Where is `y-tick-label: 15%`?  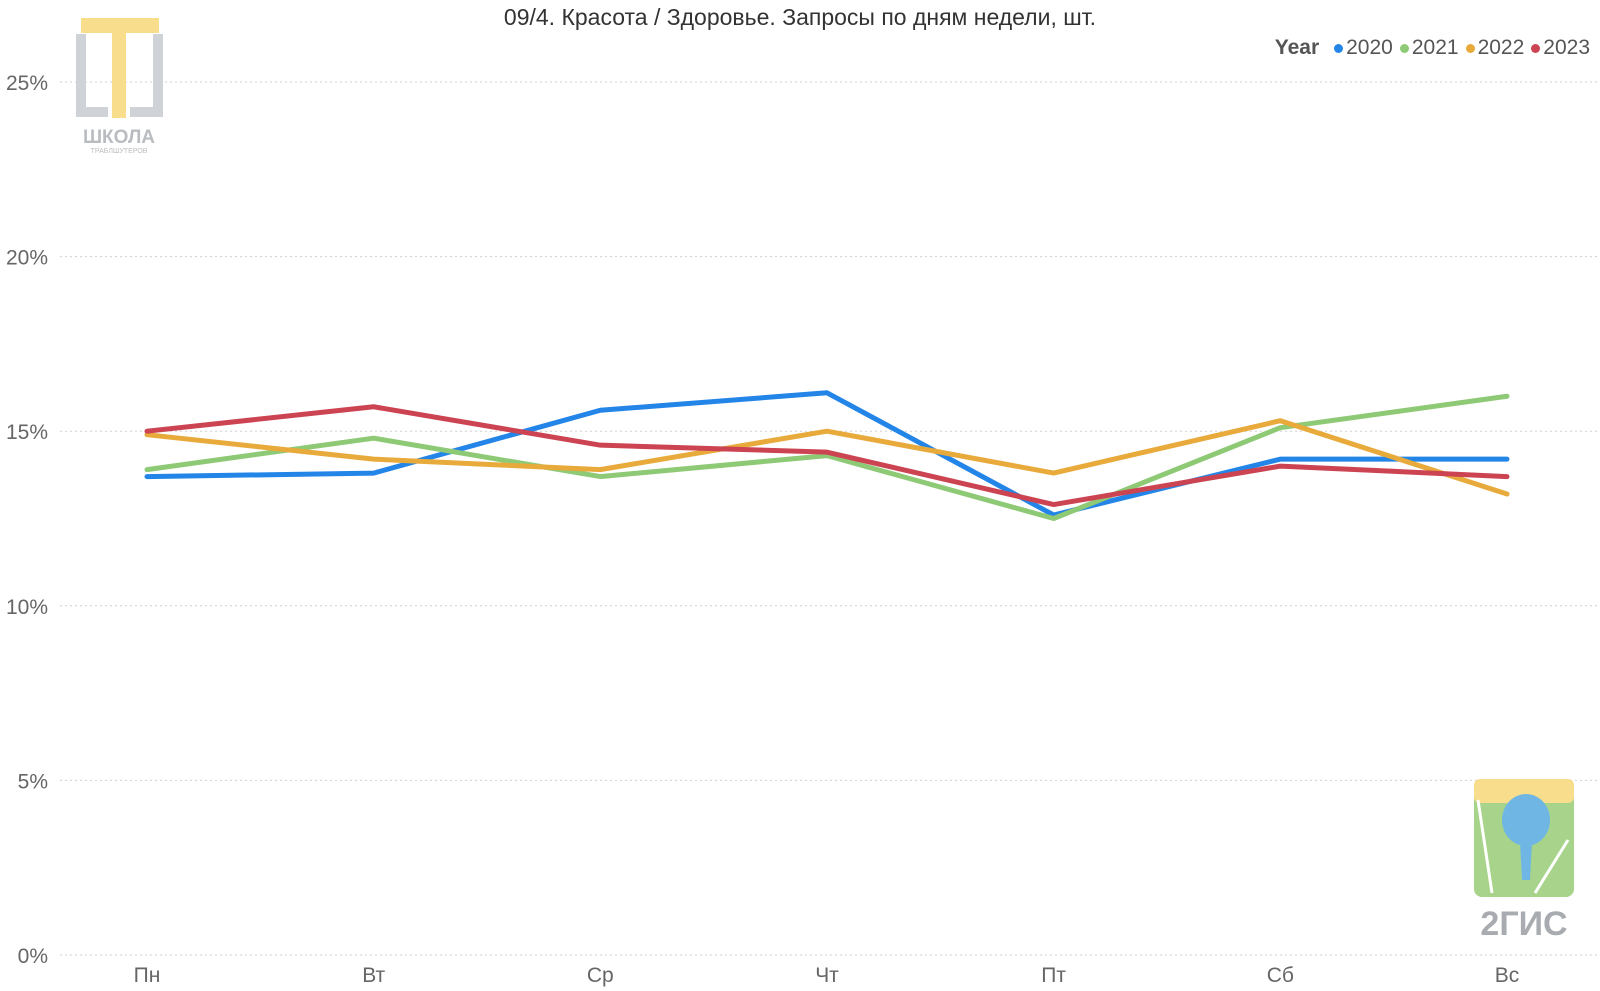 y-tick-label: 15% is located at coordinates (27, 432).